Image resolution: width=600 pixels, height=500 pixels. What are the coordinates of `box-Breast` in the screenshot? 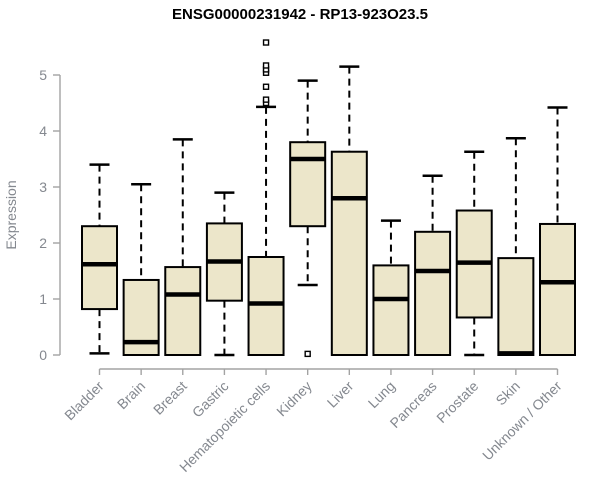 It's located at (183, 311).